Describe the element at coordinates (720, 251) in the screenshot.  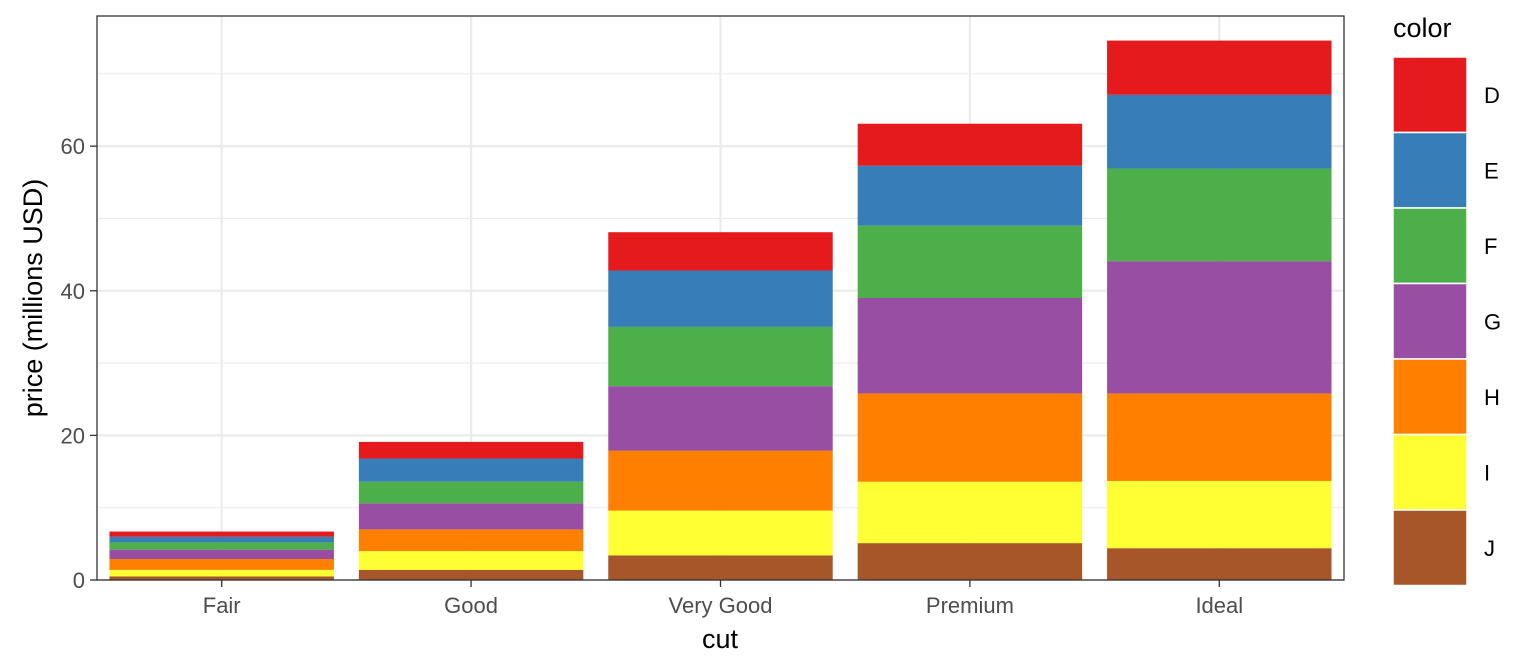
I see `bar-segment-very-good-d` at that location.